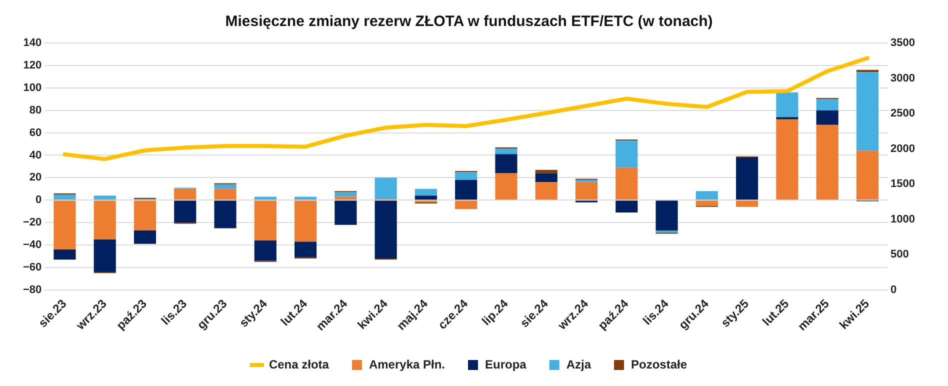 The width and height of the screenshot is (948, 386). Describe the element at coordinates (32, 65) in the screenshot. I see `y-tick-label: 120` at that location.